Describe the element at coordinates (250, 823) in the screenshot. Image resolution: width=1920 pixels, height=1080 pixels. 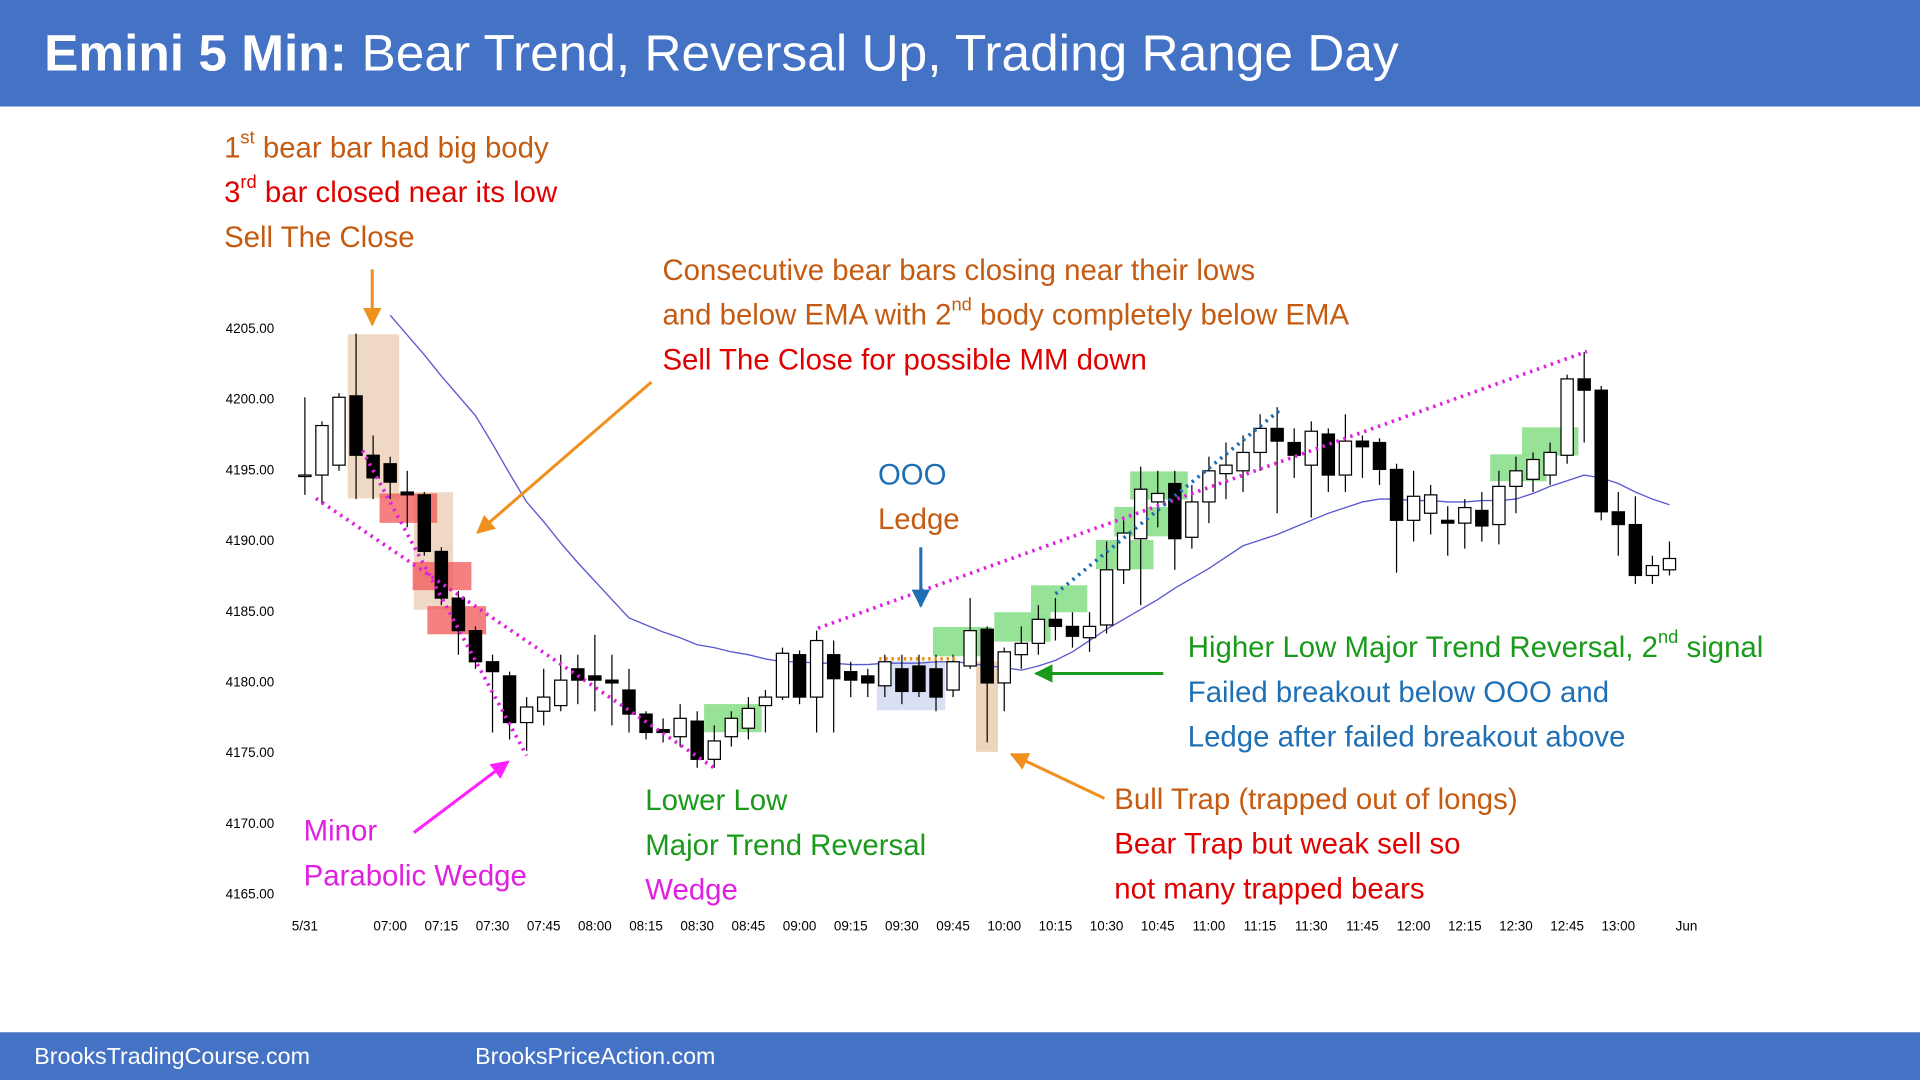
I see `y-tick-label: 4170.00` at that location.